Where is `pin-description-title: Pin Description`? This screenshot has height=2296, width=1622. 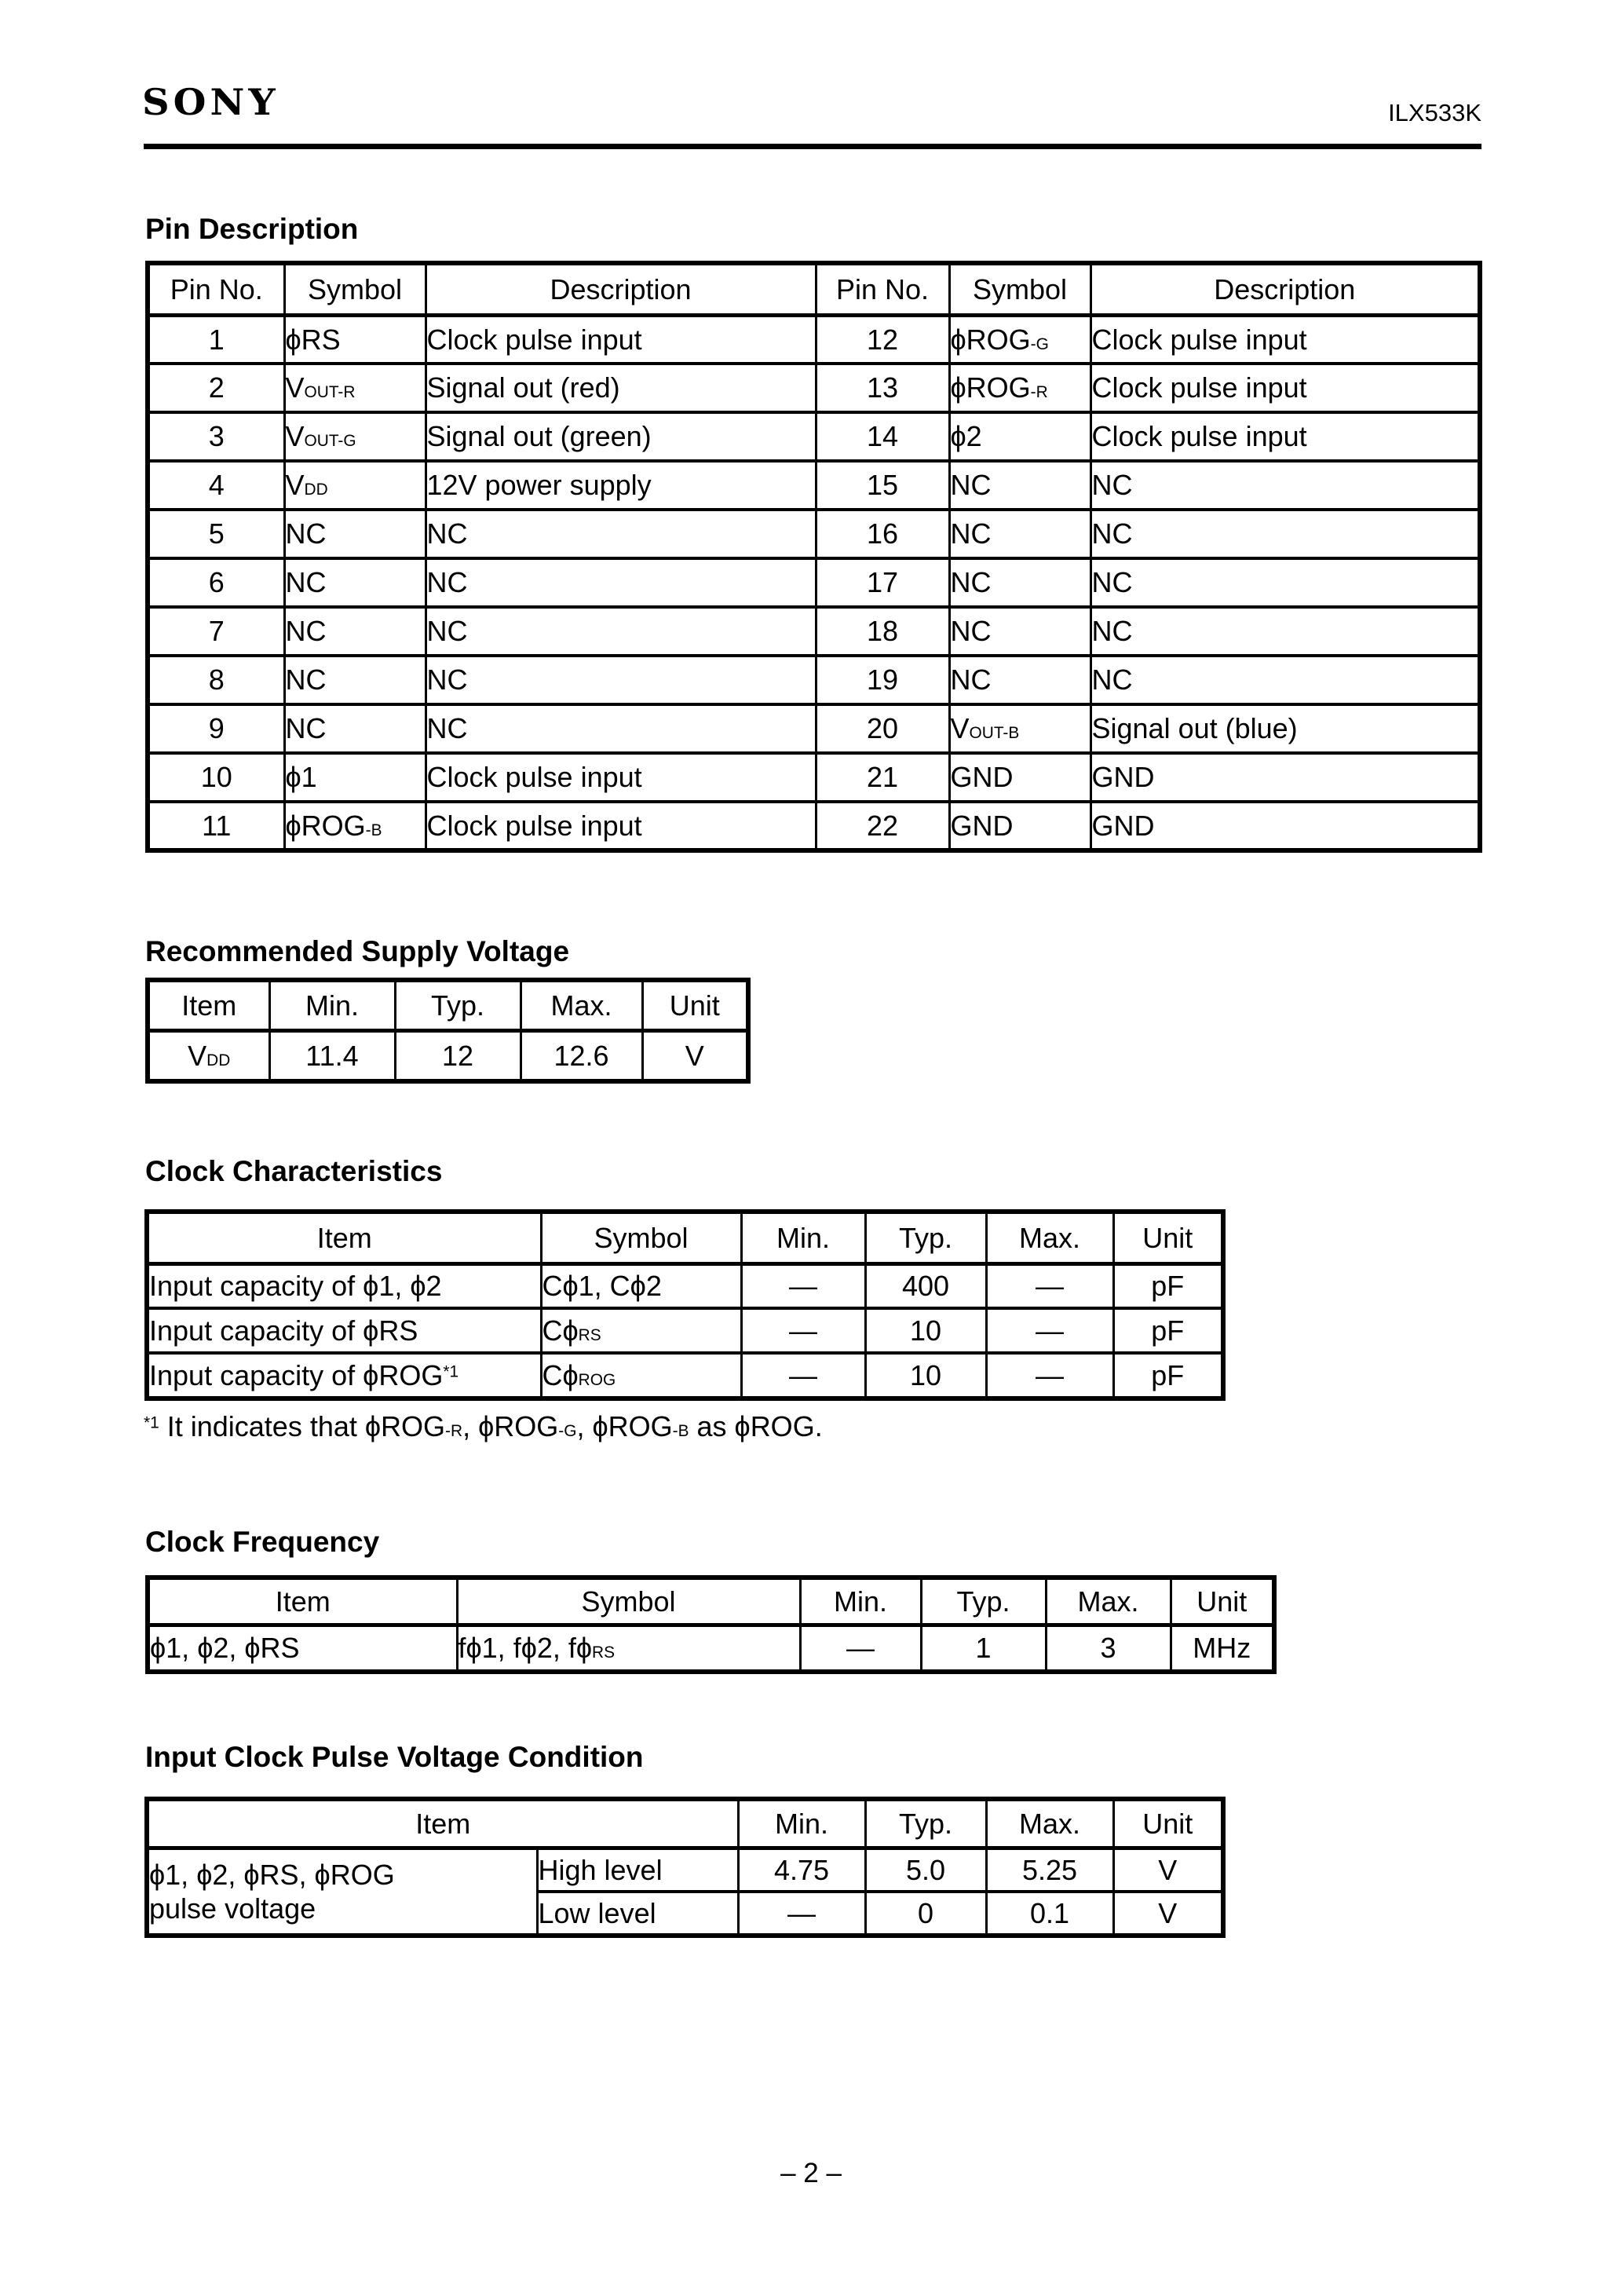
pin-description-title: Pin Description is located at coordinates (252, 229).